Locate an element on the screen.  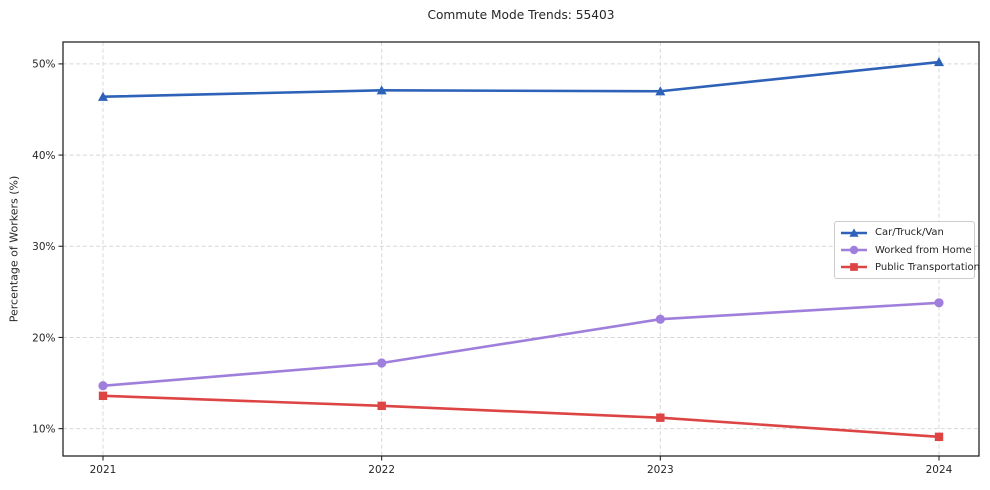
legend-item-worked-from-home: Worked from Home is located at coordinates (906, 250).